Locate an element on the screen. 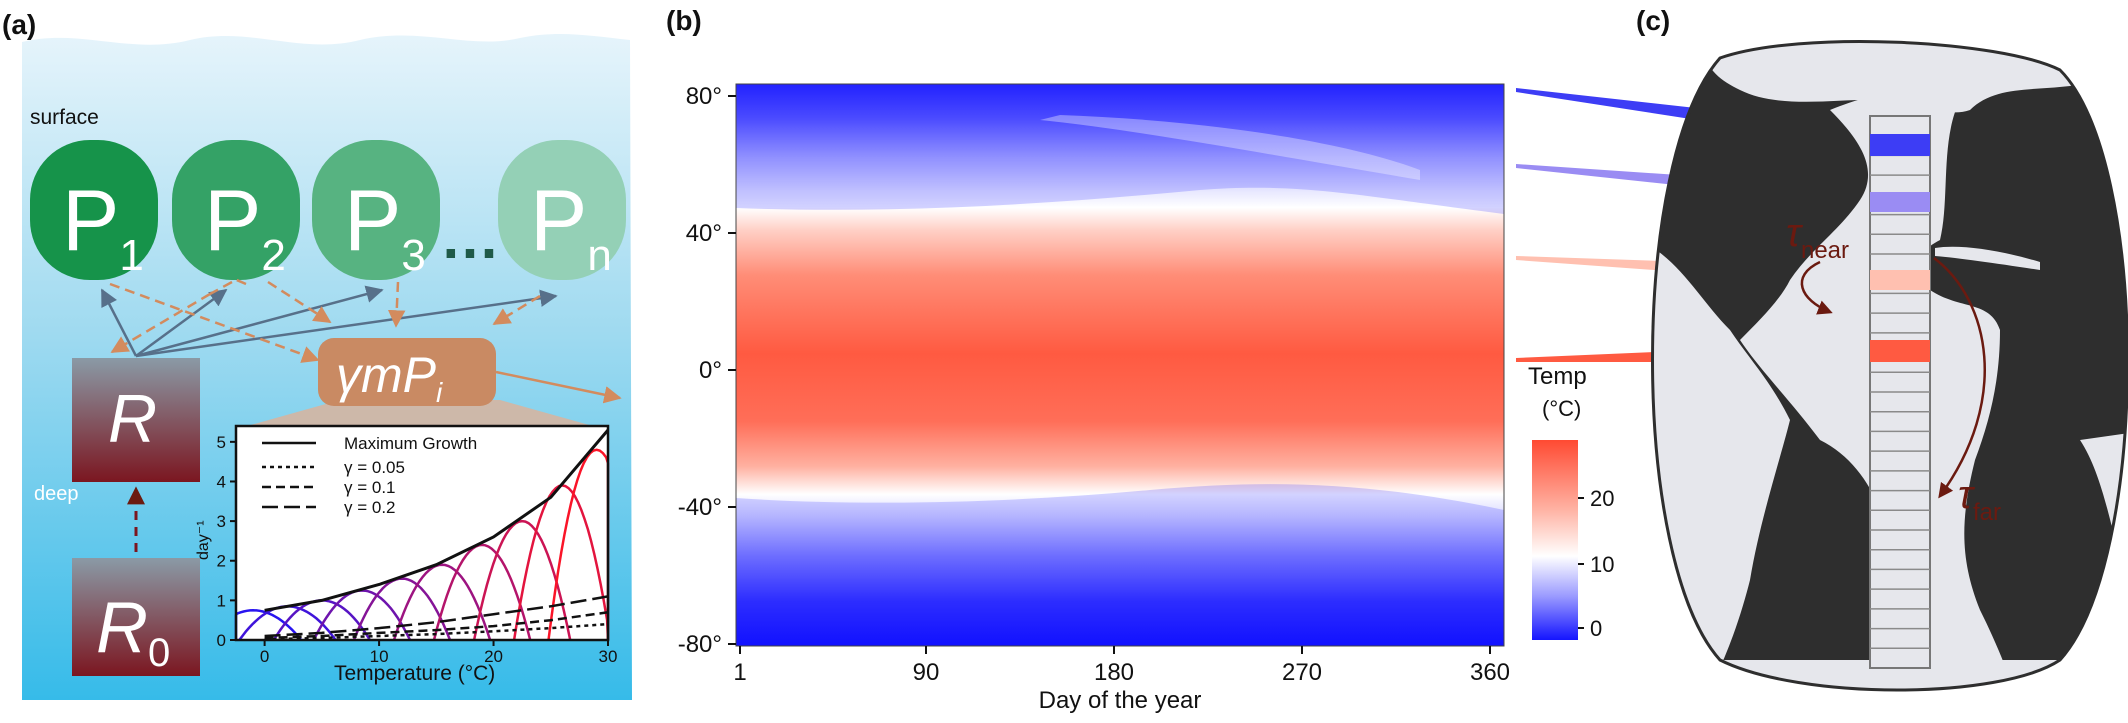  resource-box-r: R is located at coordinates (136, 420).